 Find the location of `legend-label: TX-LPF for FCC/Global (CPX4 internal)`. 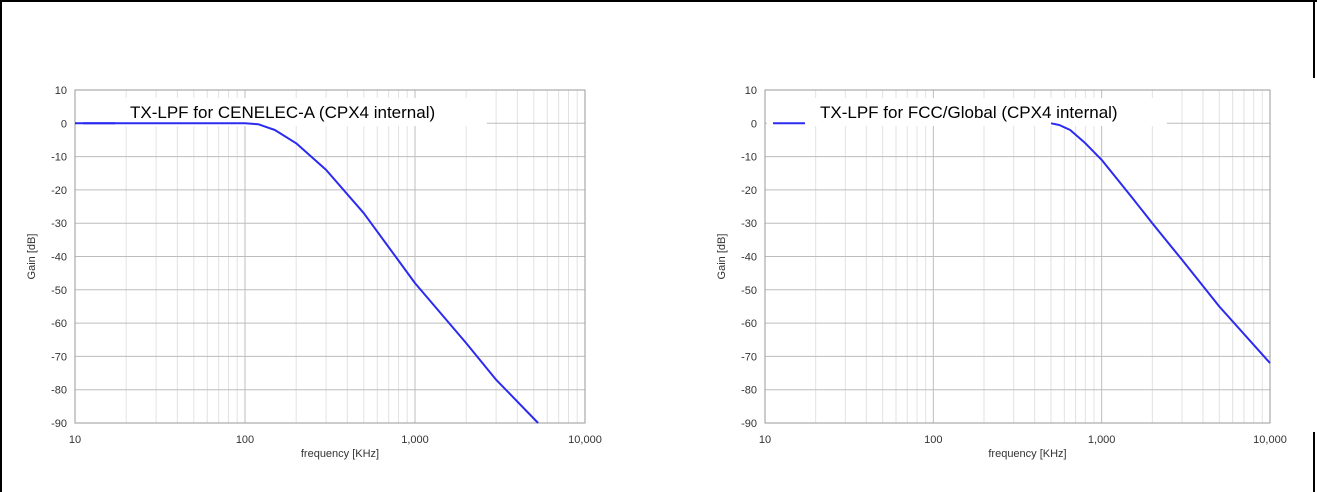

legend-label: TX-LPF for FCC/Global (CPX4 internal) is located at coordinates (969, 112).